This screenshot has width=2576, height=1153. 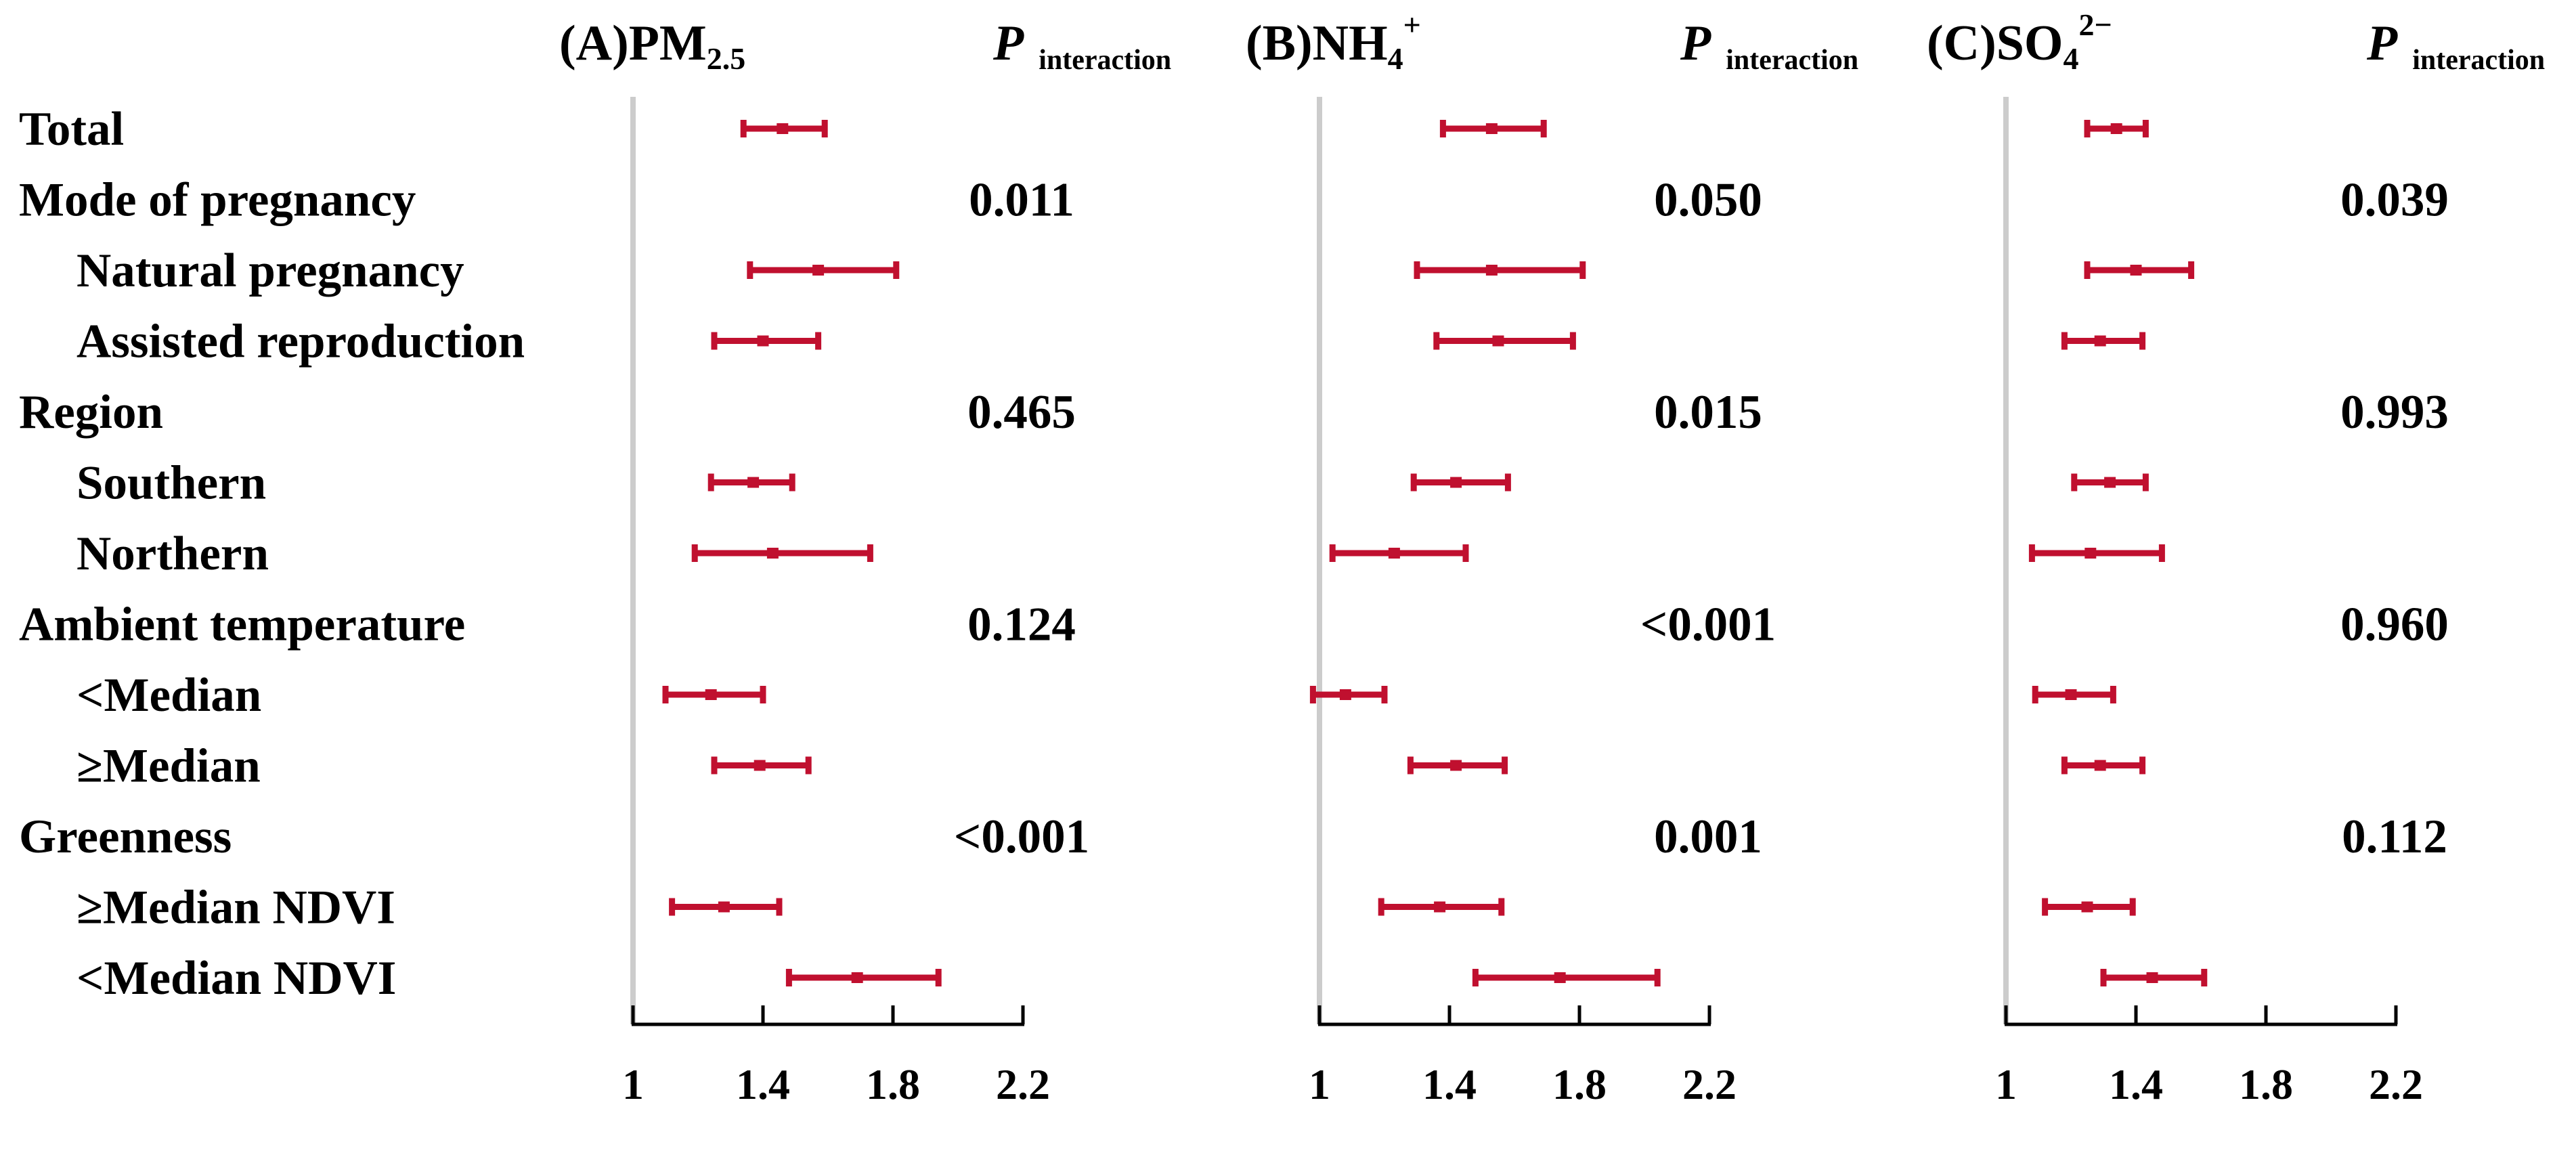 What do you see at coordinates (726, 58) in the screenshot?
I see `panel-title-subscript: 2.5` at bounding box center [726, 58].